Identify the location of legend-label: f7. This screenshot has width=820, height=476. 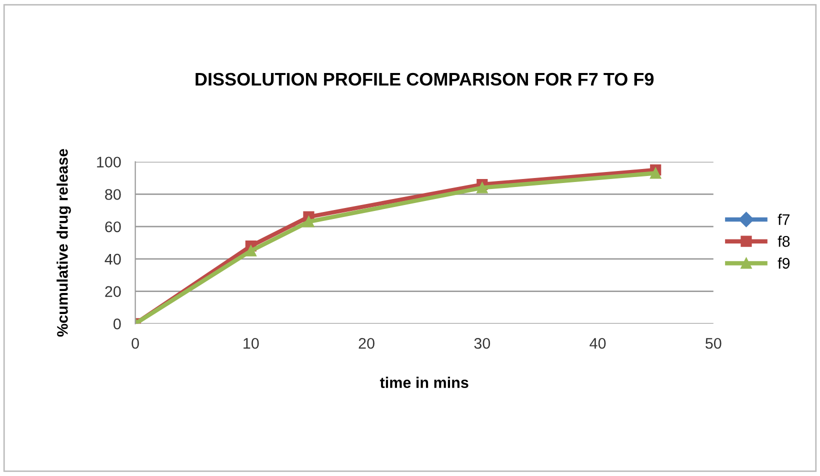
(784, 219).